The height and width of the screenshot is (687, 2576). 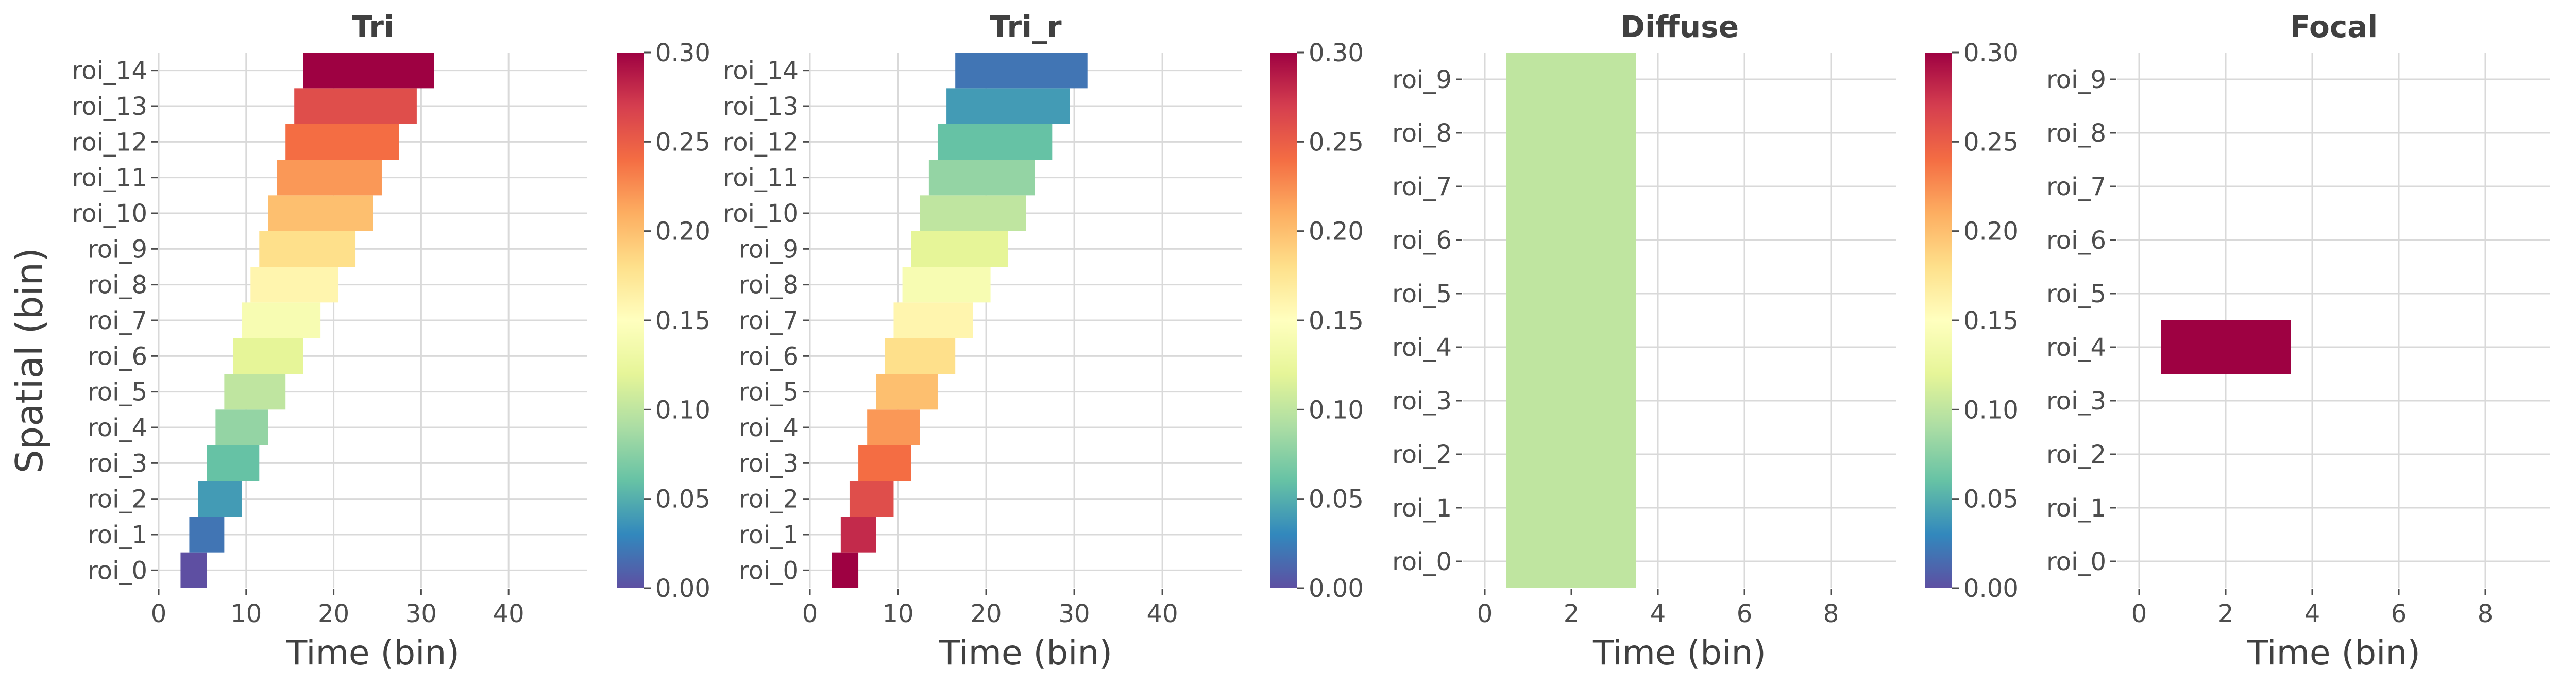 I want to click on colorbar-tick-label: 0.00, so click(x=1337, y=588).